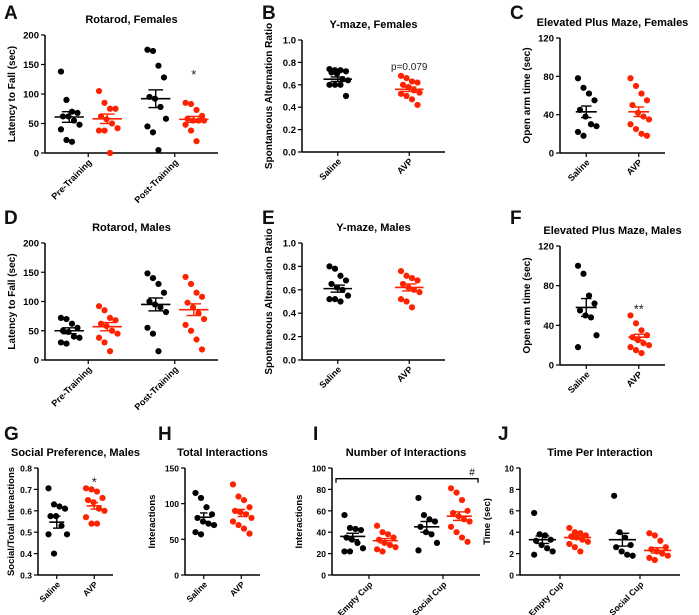 Image resolution: width=699 pixels, height=615 pixels. Describe the element at coordinates (11, 13) in the screenshot. I see `panel-letter: A` at that location.